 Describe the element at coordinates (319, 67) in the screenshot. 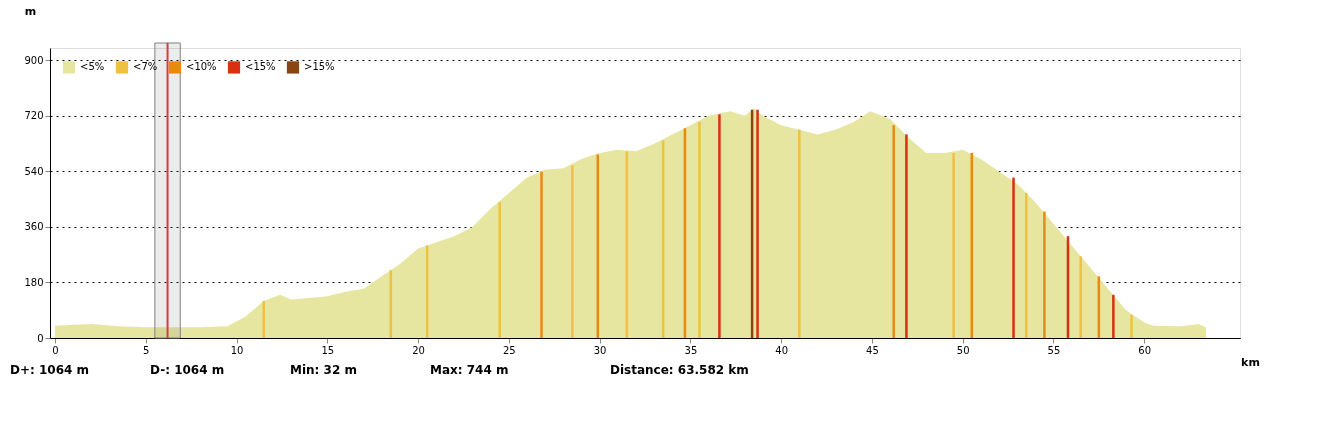

I see `legend-label: >15%` at that location.